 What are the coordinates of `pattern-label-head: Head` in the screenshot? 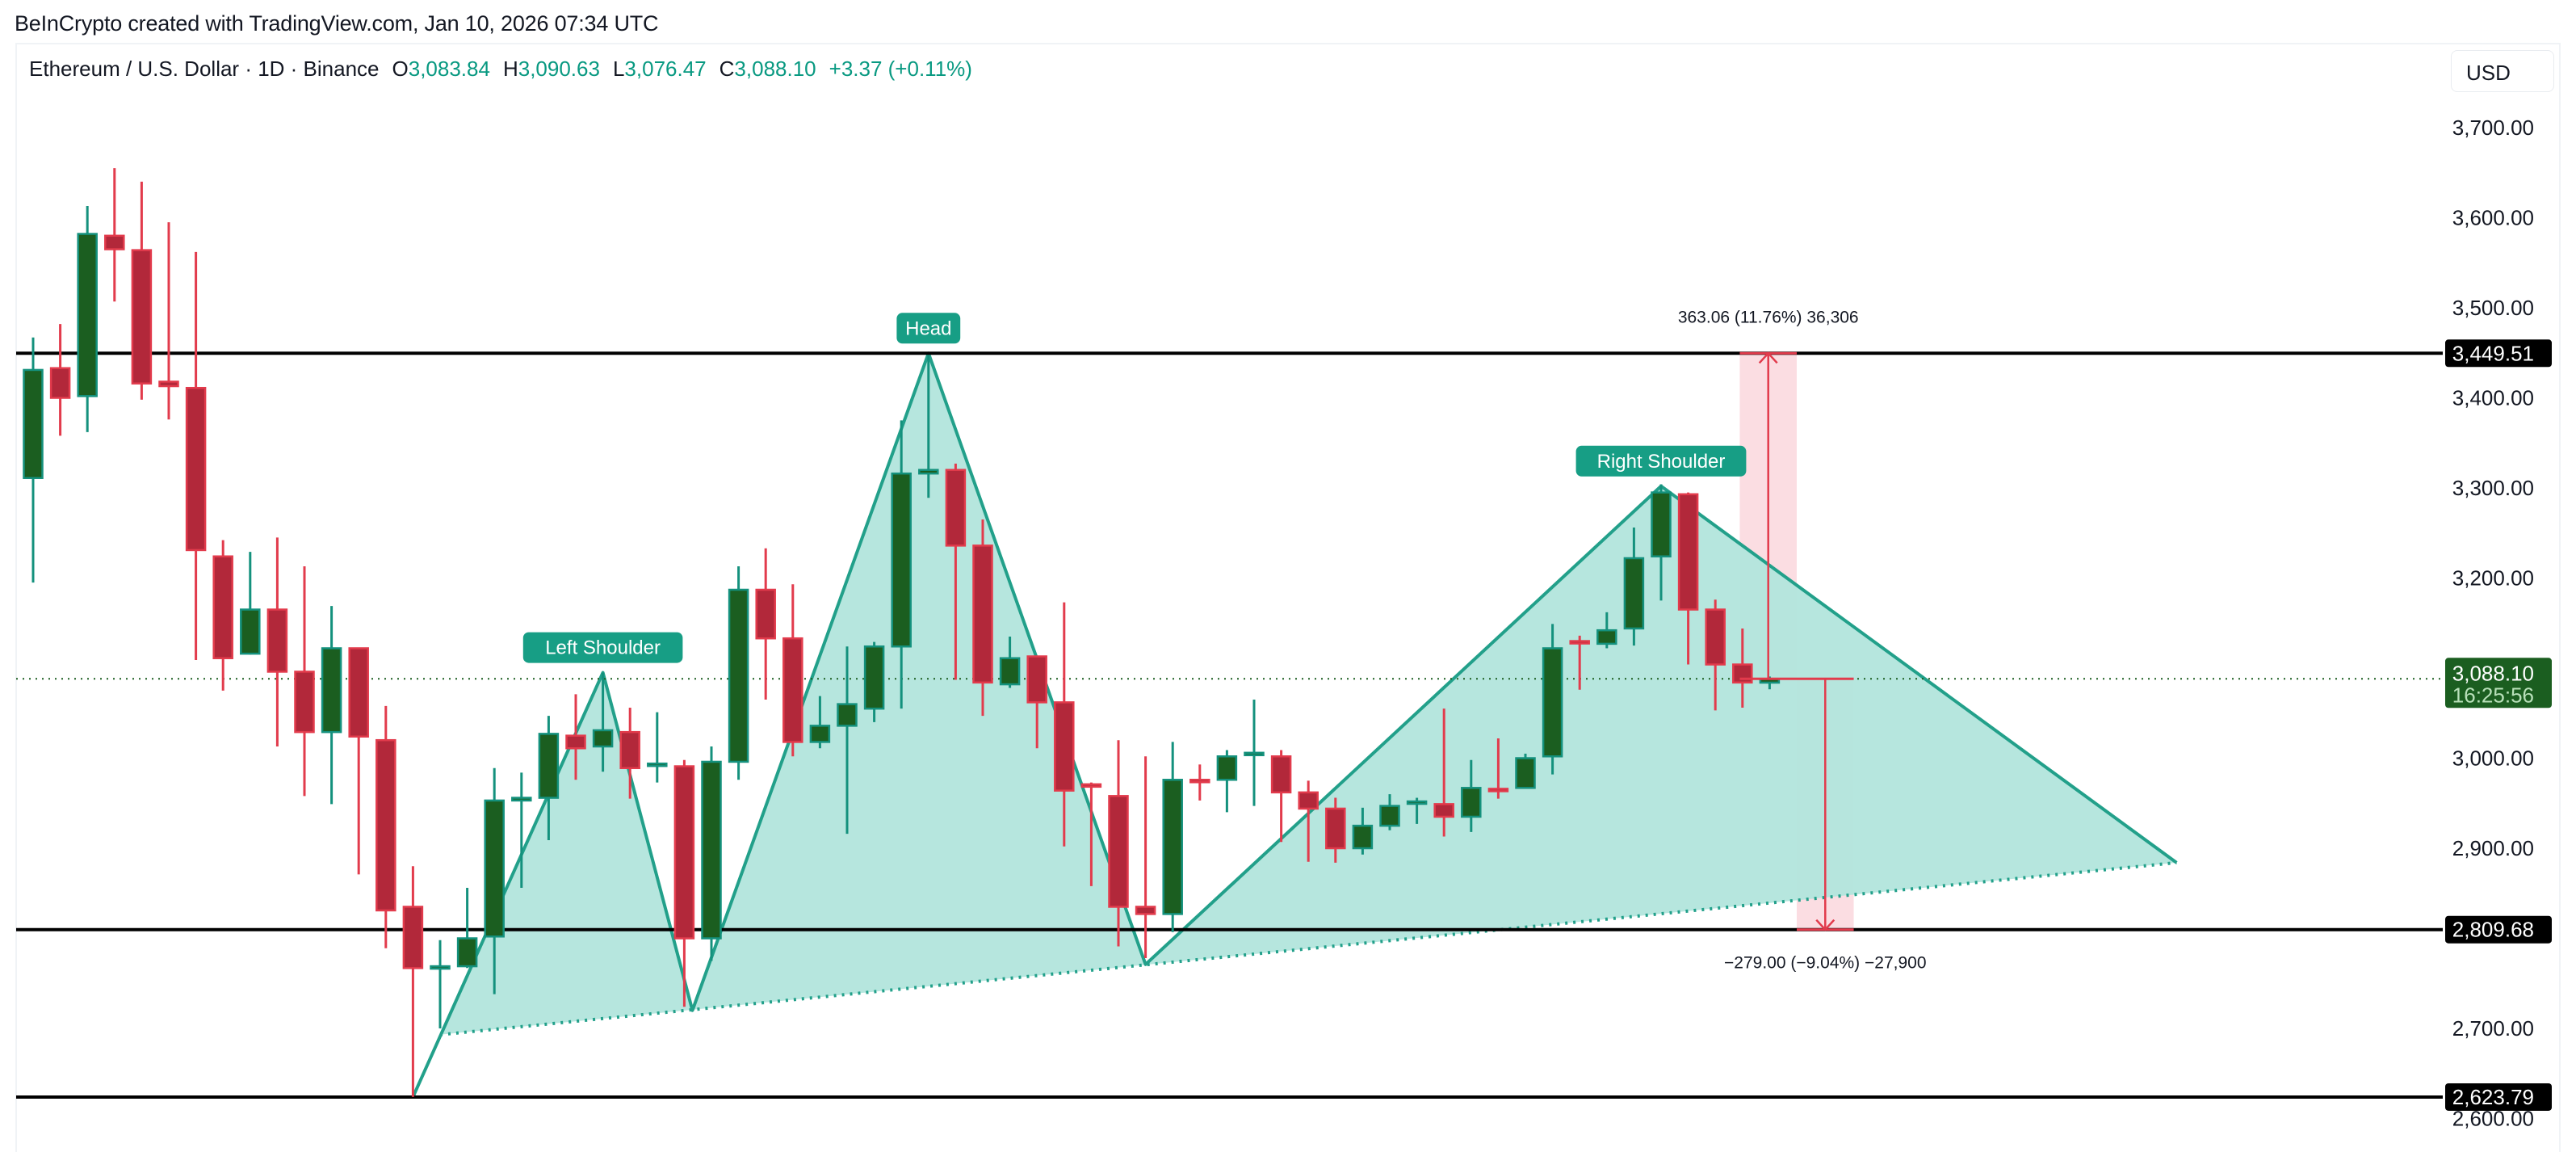 It's located at (928, 329).